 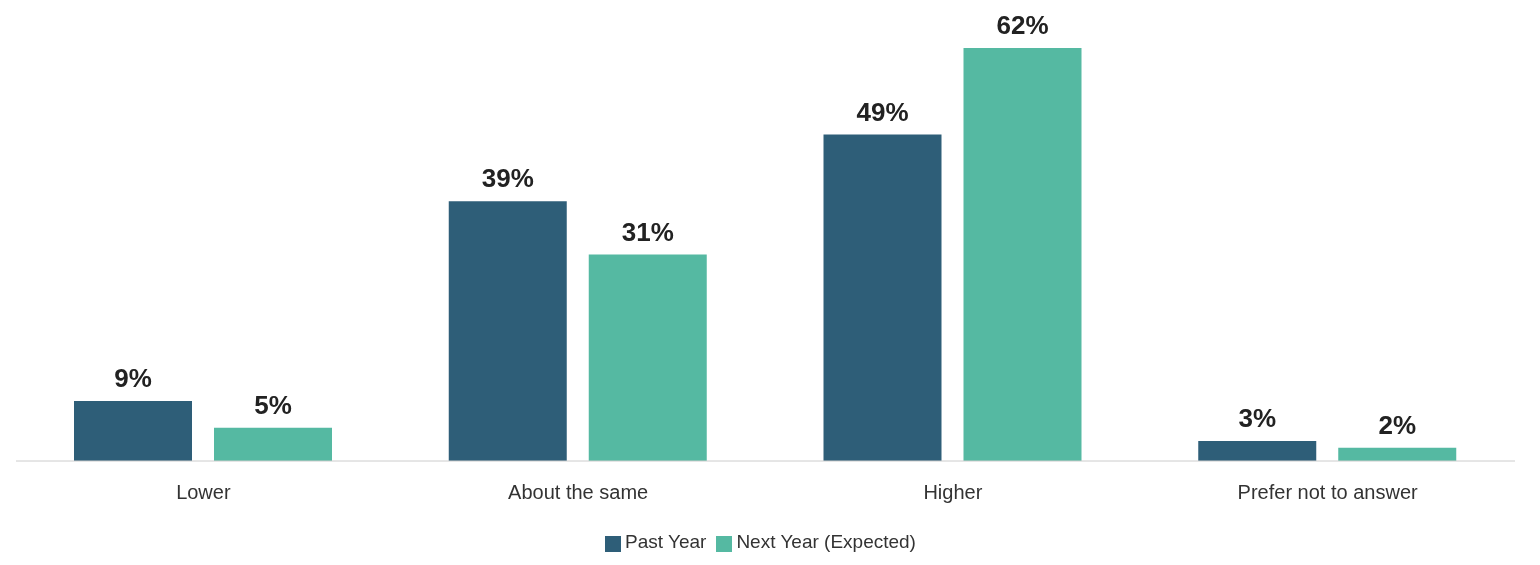 What do you see at coordinates (507, 178) in the screenshot?
I see `data-label: 39%` at bounding box center [507, 178].